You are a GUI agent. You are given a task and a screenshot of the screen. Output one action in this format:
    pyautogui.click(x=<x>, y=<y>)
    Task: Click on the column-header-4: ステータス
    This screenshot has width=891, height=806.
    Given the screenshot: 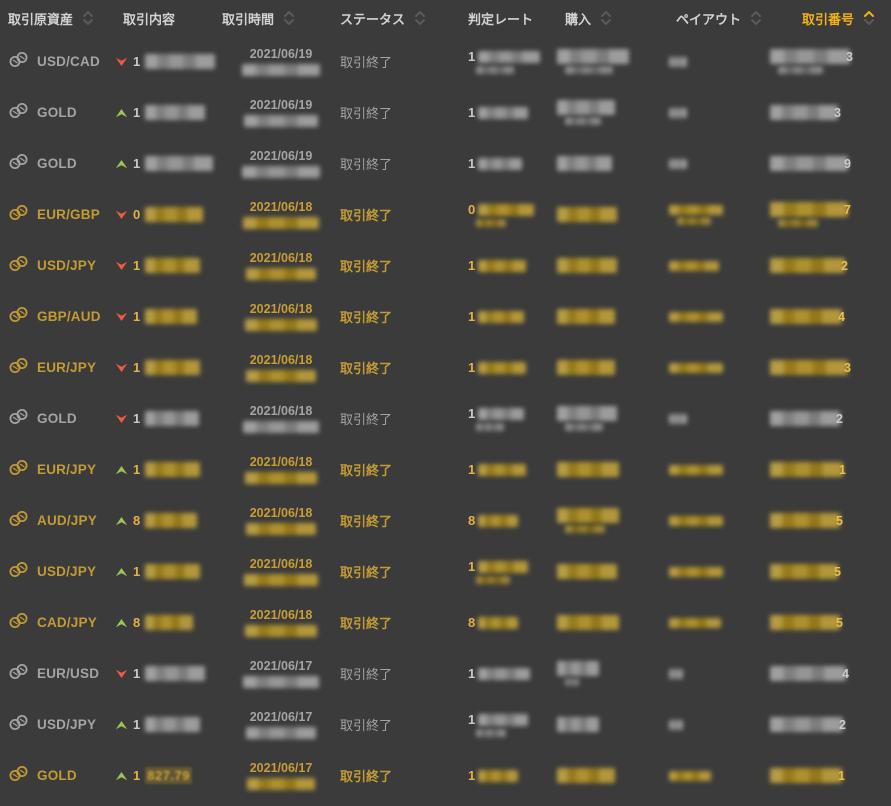 What is the action you would take?
    pyautogui.click(x=404, y=18)
    